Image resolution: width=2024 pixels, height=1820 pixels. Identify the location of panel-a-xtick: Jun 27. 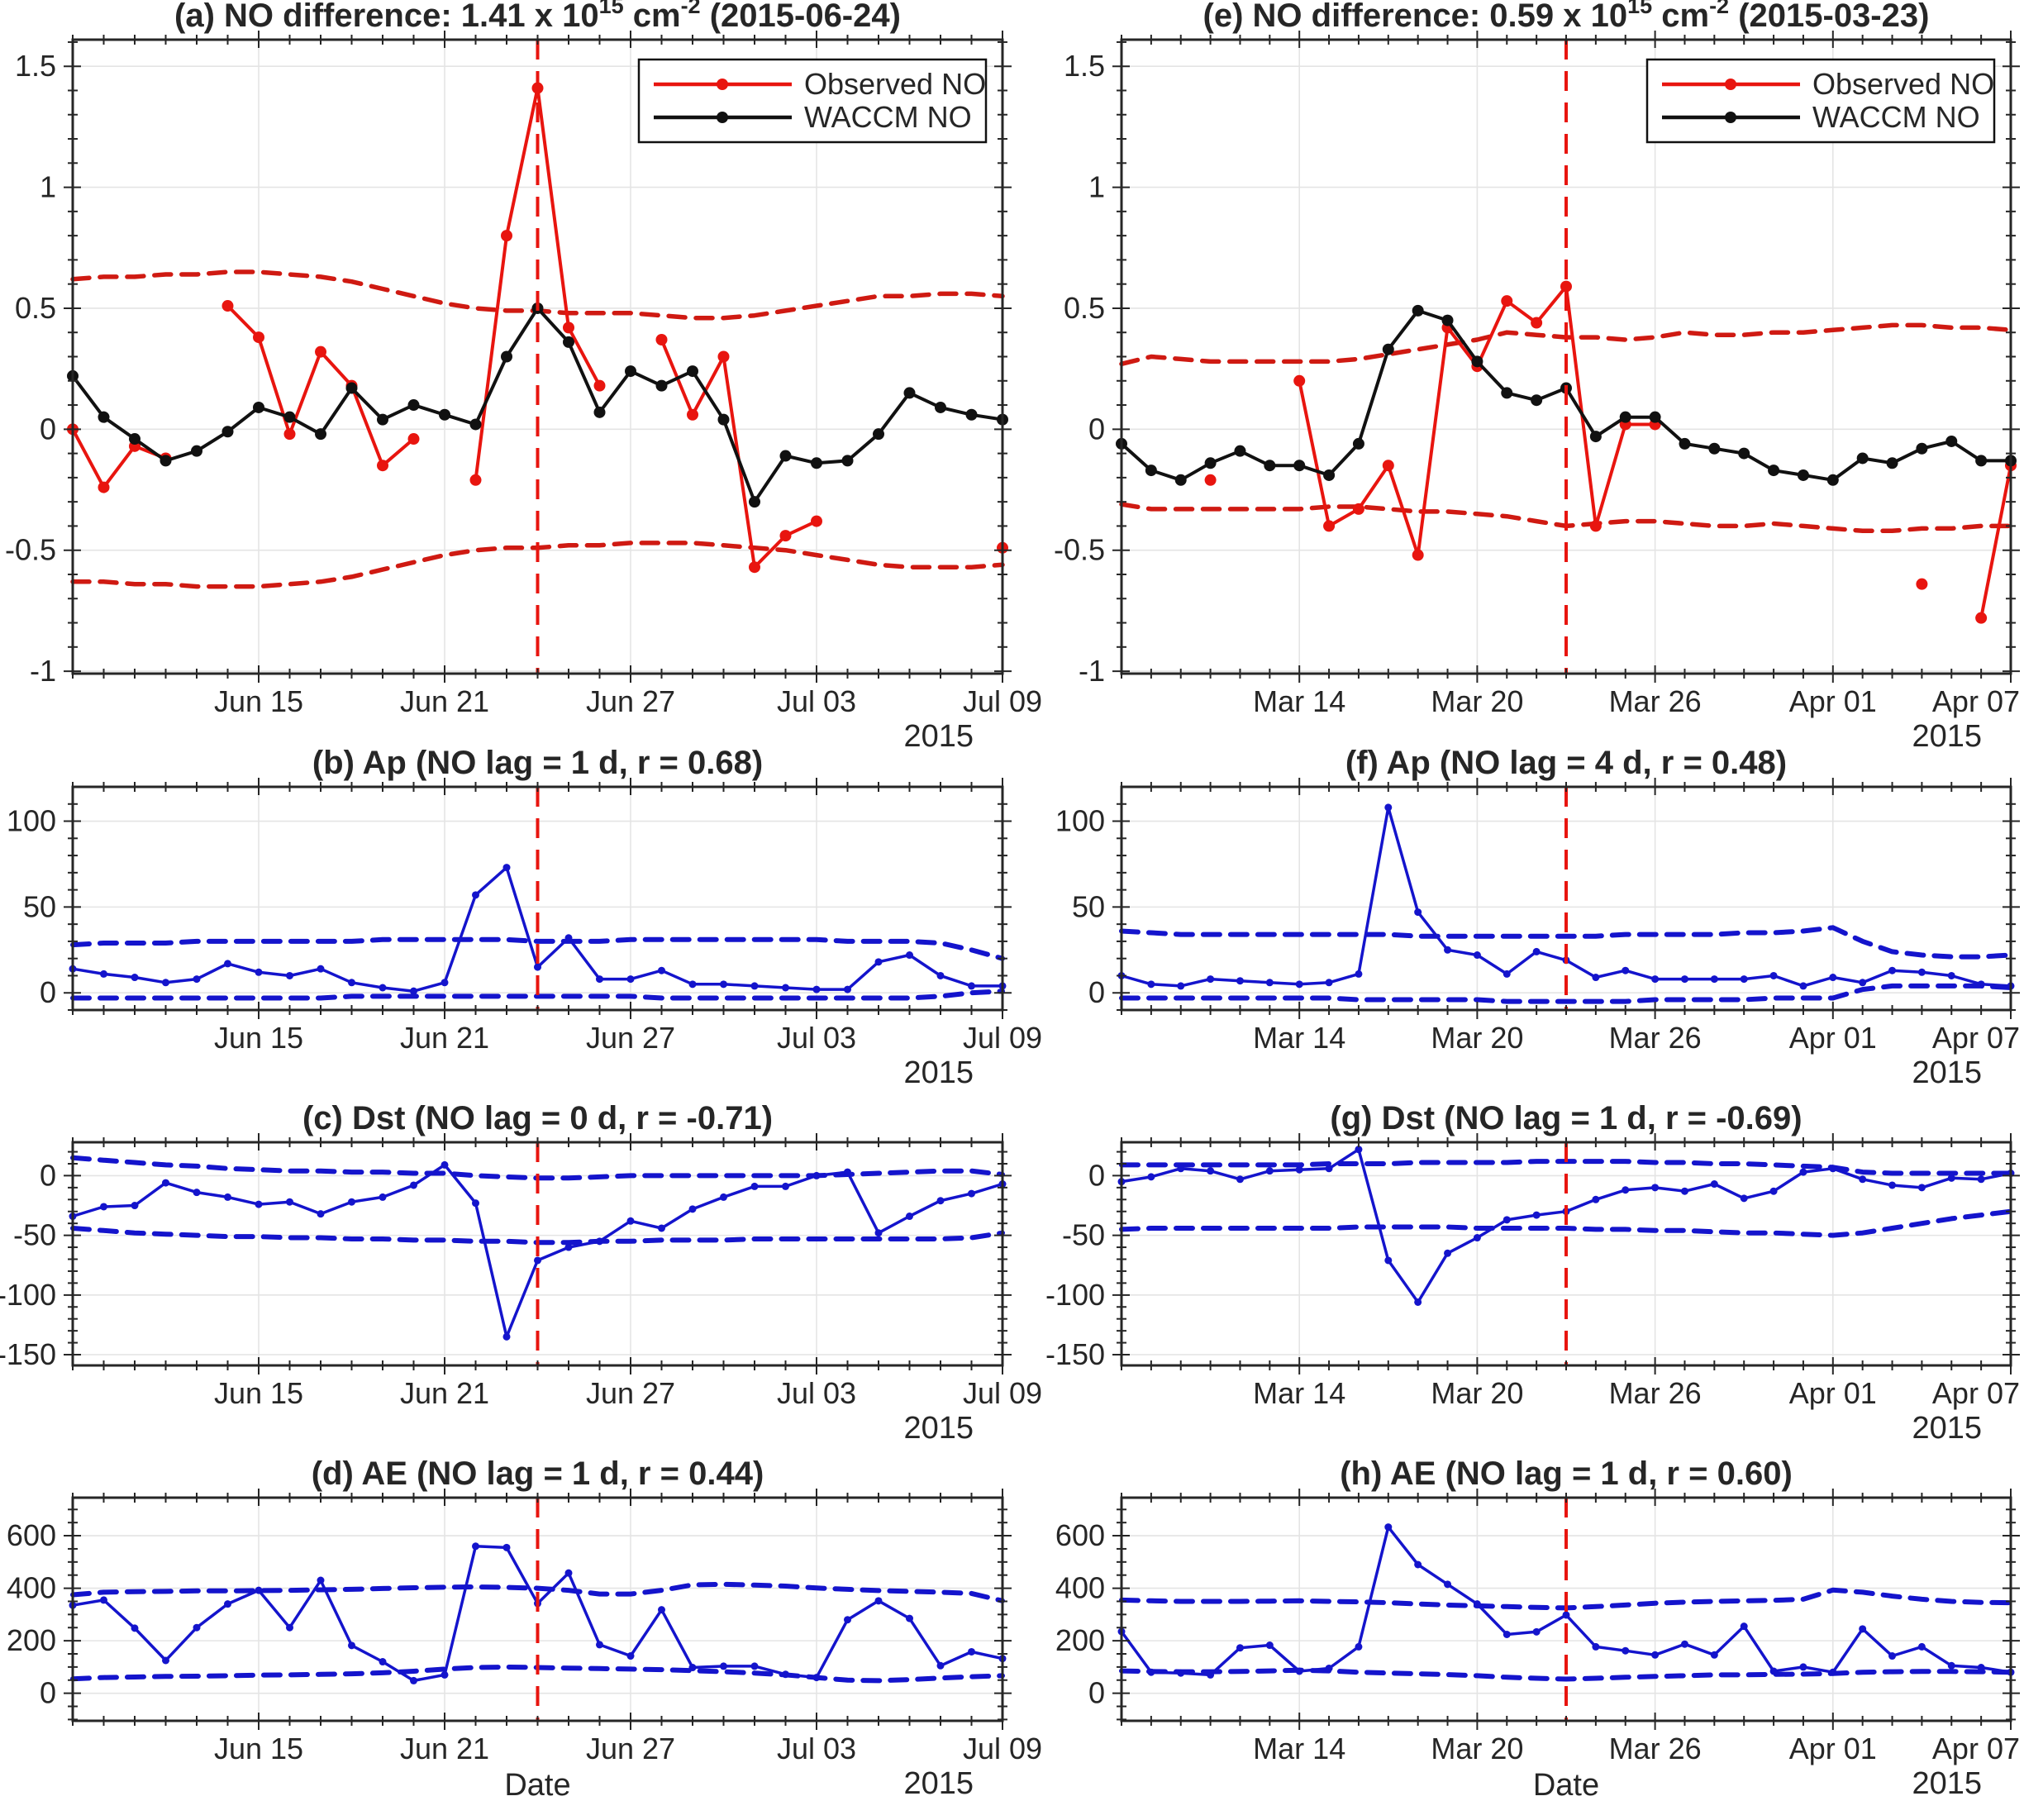
(630, 701).